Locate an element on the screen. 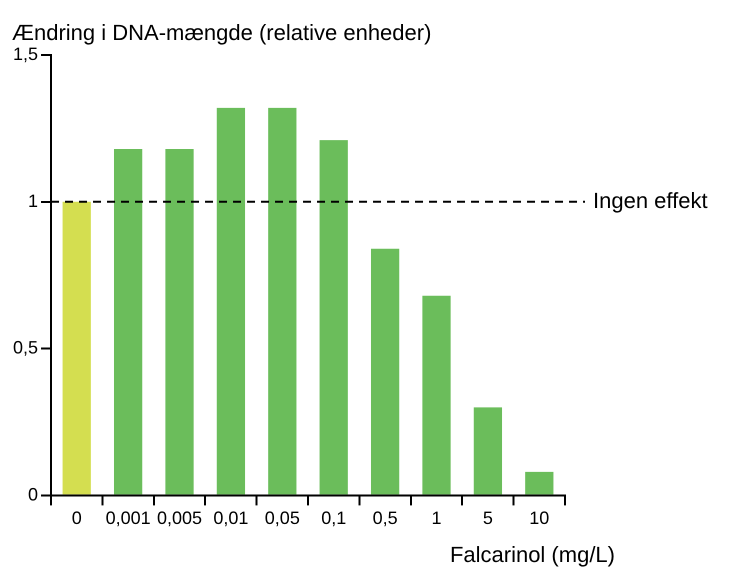 The height and width of the screenshot is (573, 732). x-tick-label: 0,1 is located at coordinates (333, 518).